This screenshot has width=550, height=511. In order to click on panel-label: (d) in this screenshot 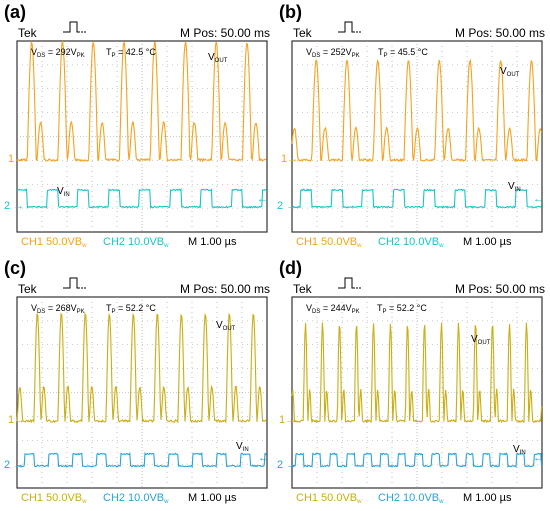, I will do `click(290, 268)`.